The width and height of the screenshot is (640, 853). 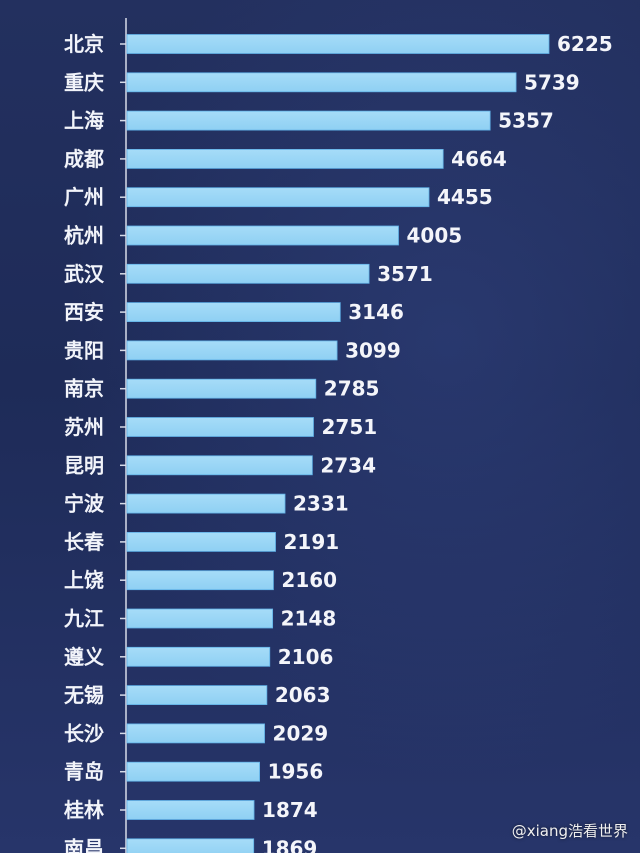 I want to click on category-label: 北京, so click(x=84, y=44).